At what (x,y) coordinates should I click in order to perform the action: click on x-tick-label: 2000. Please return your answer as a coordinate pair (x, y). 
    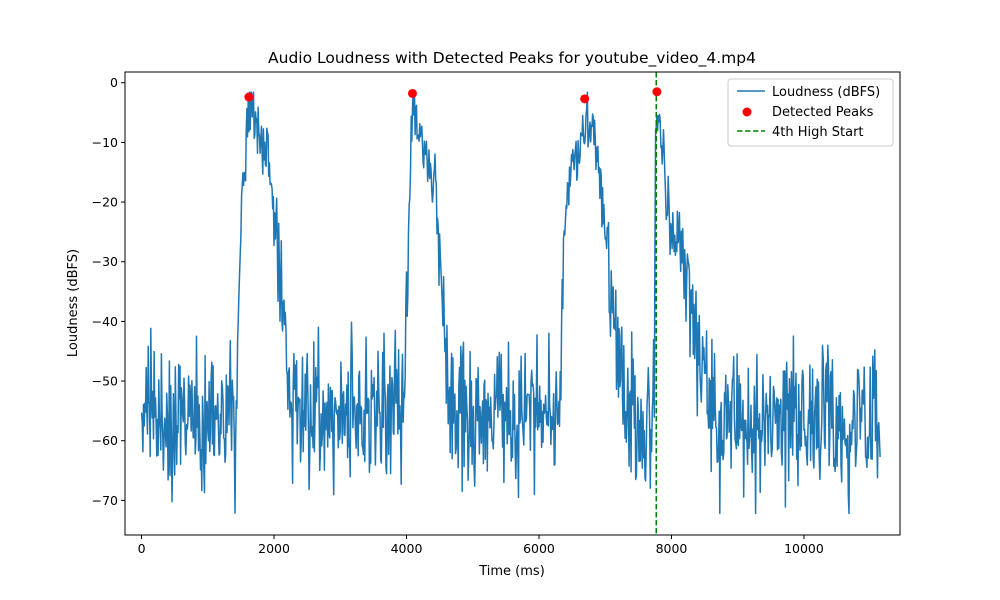
    Looking at the image, I should click on (274, 548).